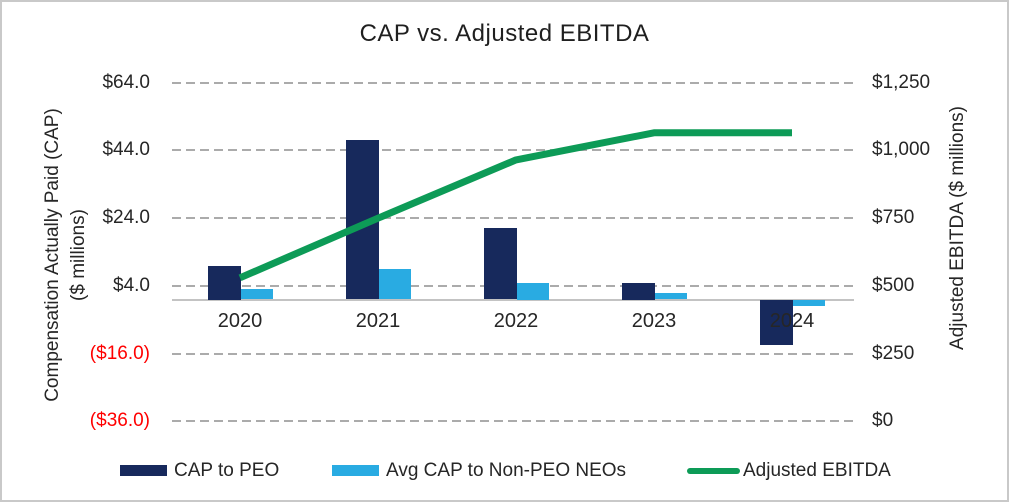 The image size is (1009, 502). I want to click on bar-cap-peo-2020, so click(224, 282).